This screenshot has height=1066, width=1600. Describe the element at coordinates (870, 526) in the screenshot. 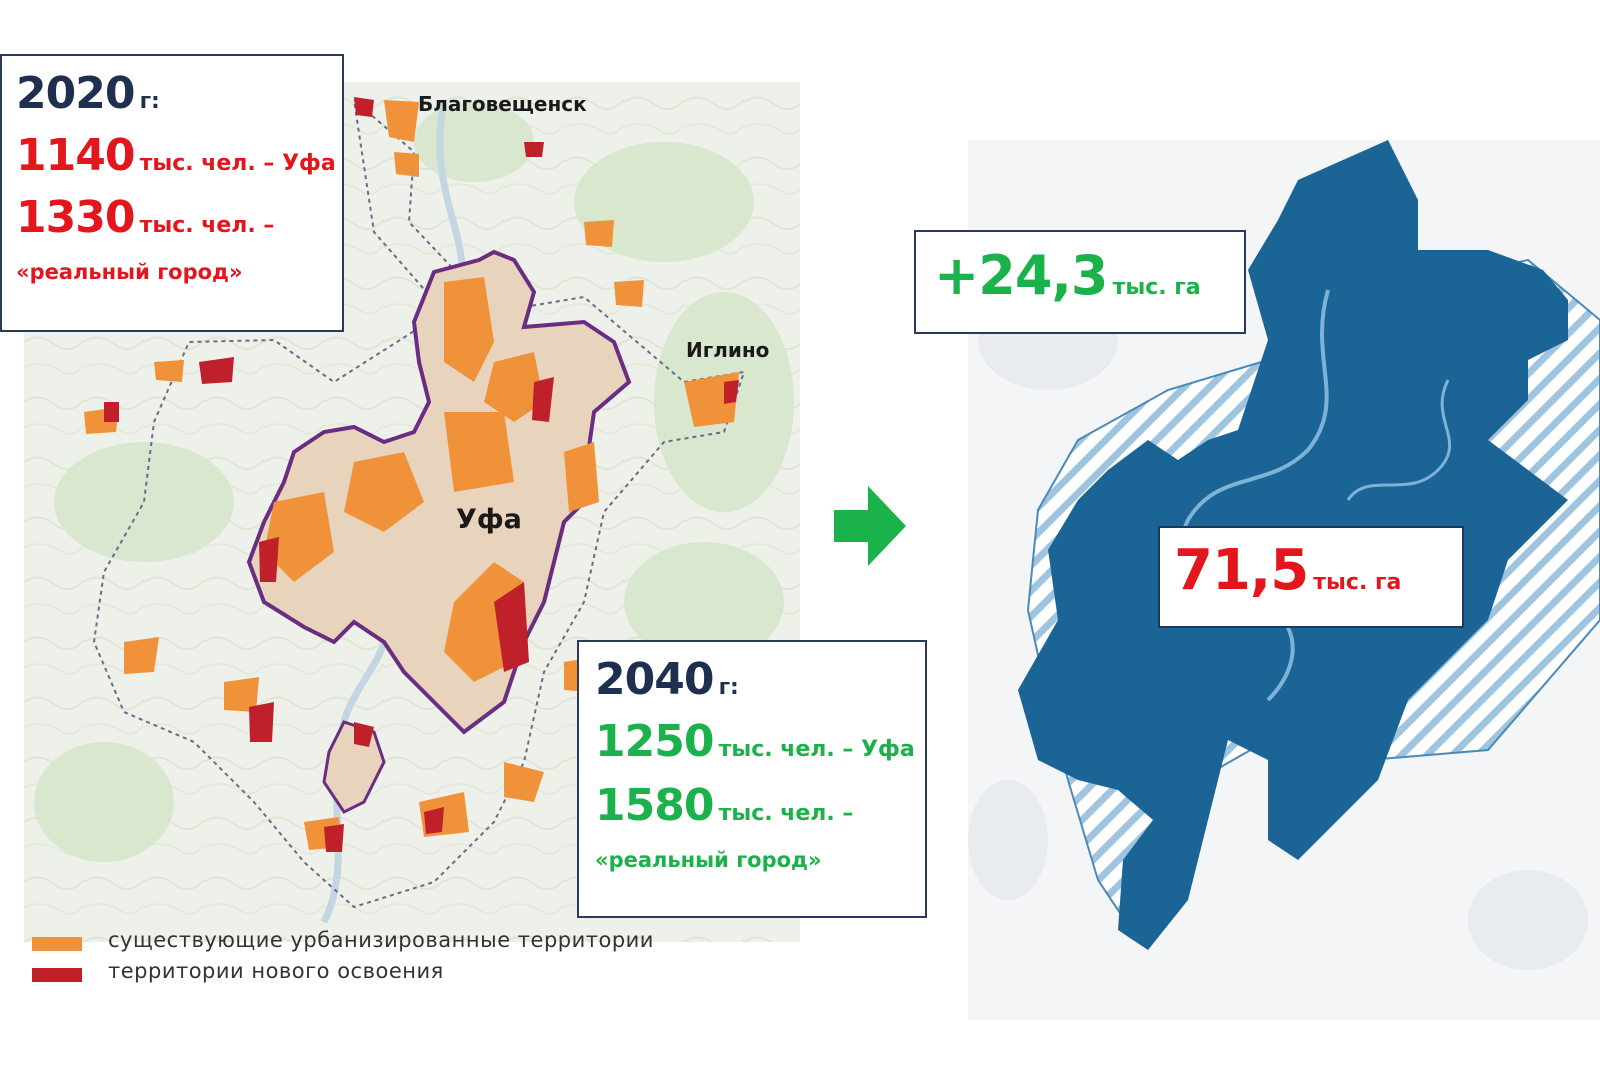

I see `right-arrow-icon` at that location.